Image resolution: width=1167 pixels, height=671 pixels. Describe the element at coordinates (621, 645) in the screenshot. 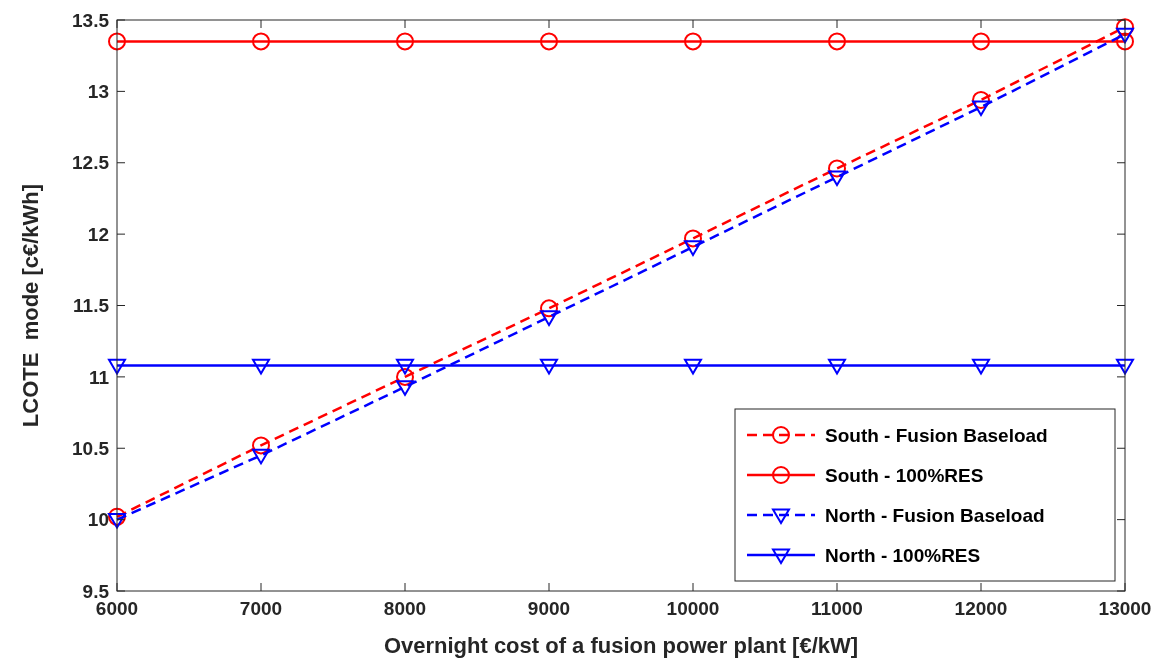

I see `x-axis-title: Overnight cost of a fusion power plant [€/kW]` at that location.